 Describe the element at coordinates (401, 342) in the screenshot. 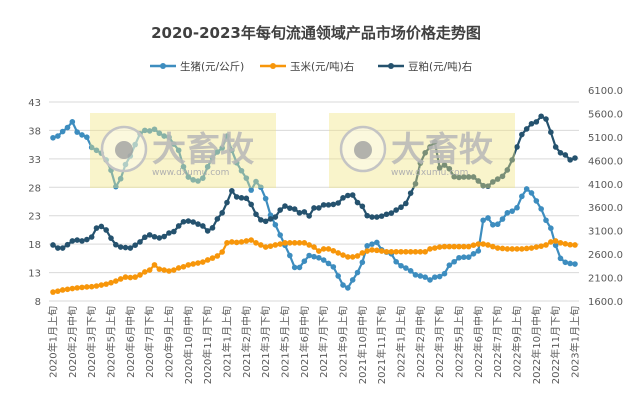

I see `x-tick-label: 2022年1月上旬` at that location.